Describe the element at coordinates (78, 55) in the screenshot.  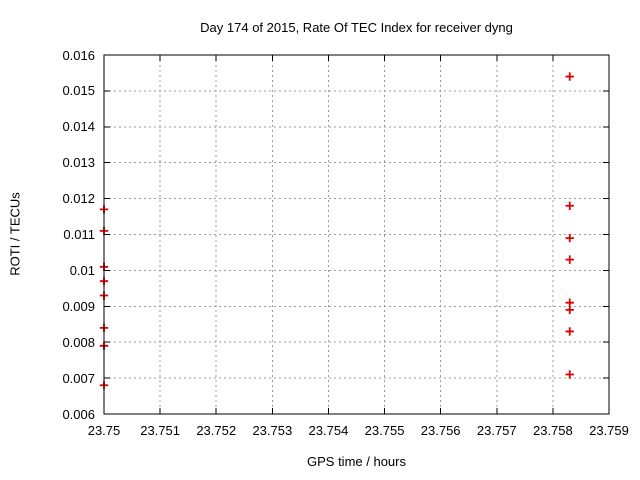
I see `y-tick-label: 0.016` at that location.